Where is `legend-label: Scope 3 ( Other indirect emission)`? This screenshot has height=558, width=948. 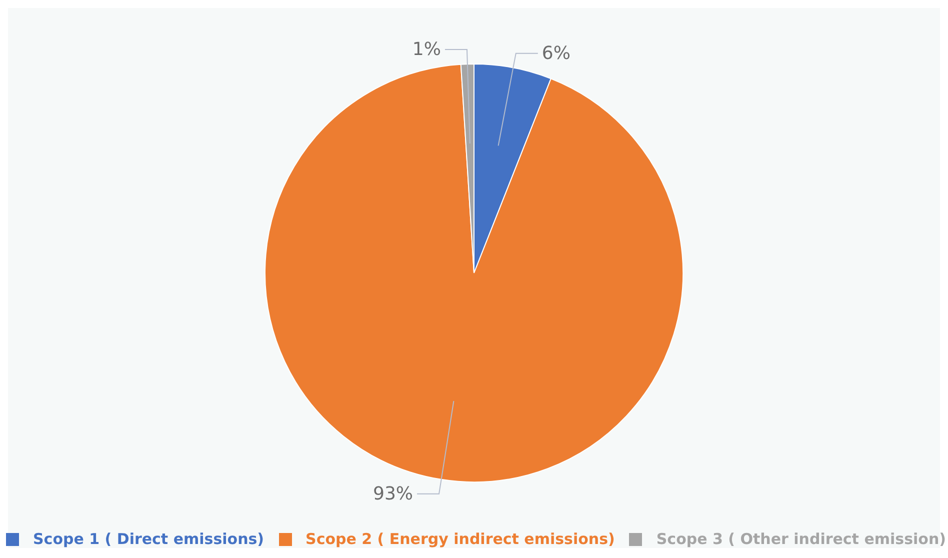
legend-label: Scope 3 ( Other indirect emission) is located at coordinates (801, 539).